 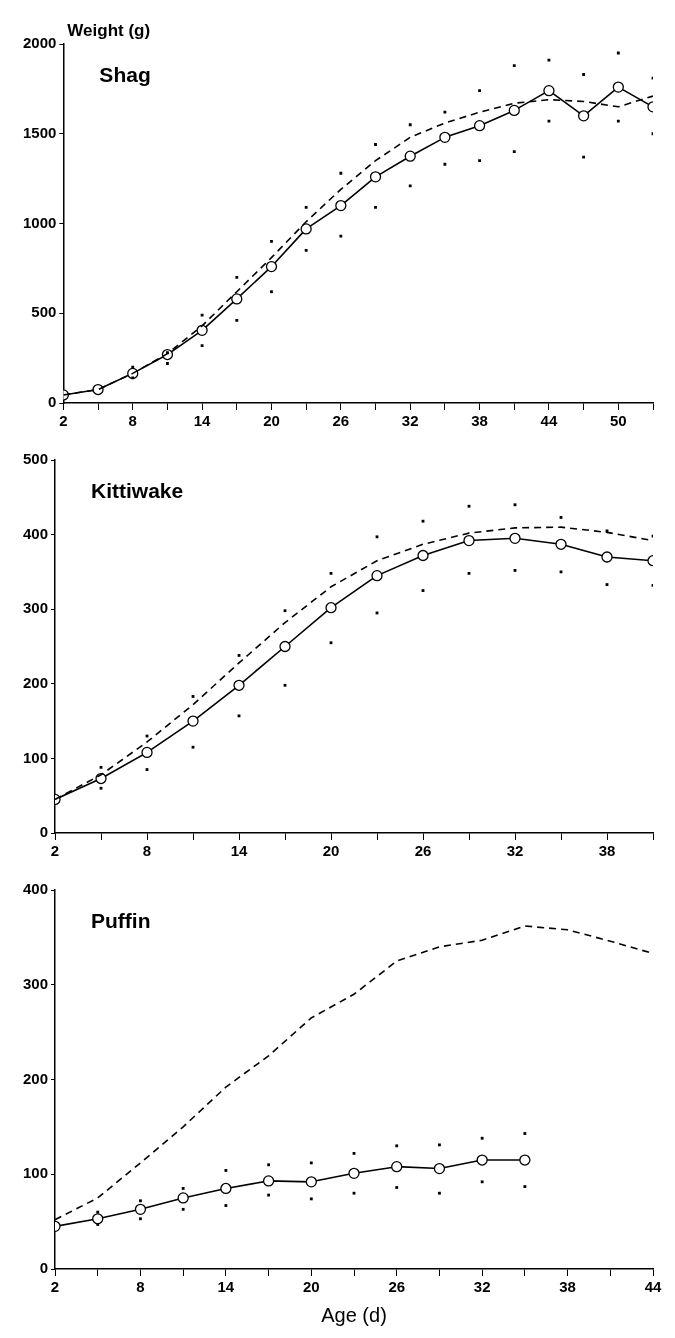 I want to click on text: Kittiwake, so click(x=137, y=491).